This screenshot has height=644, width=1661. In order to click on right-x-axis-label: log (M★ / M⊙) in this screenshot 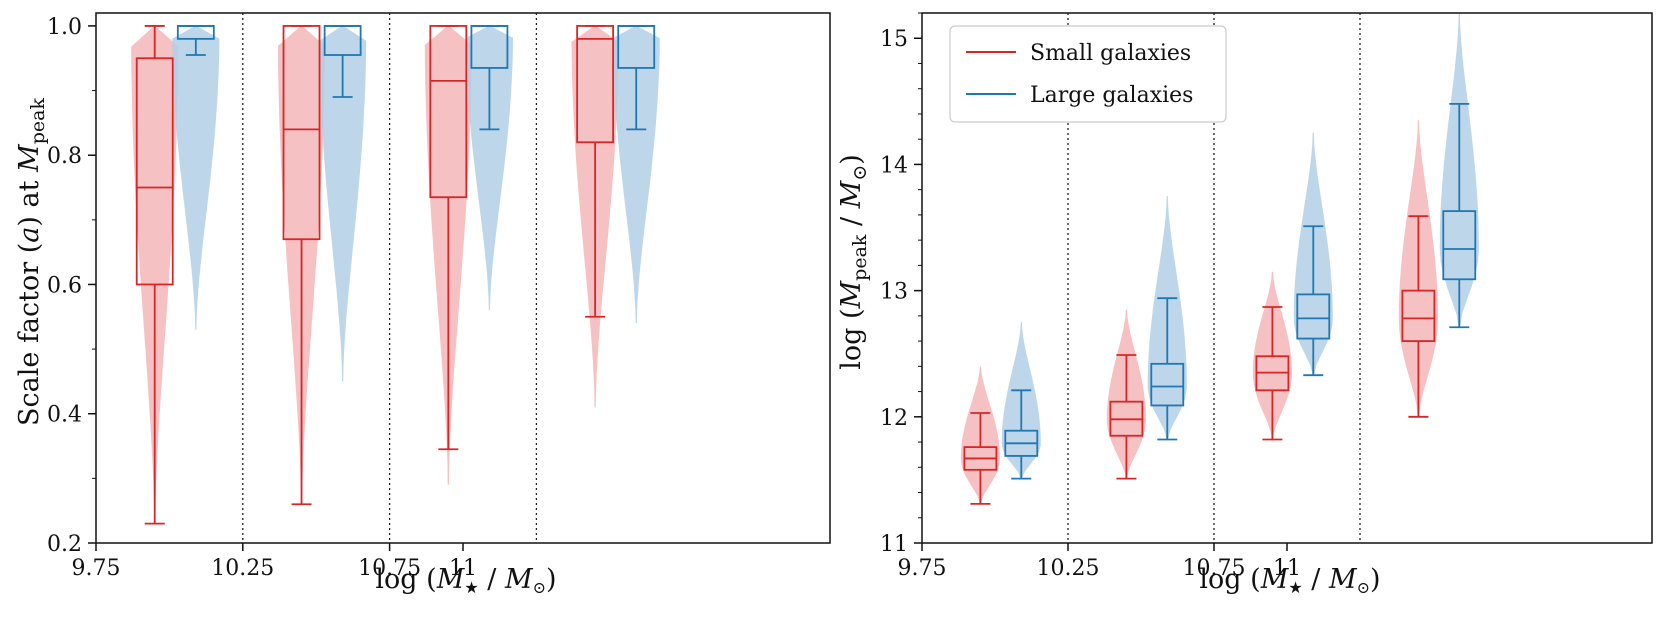, I will do `click(1289, 580)`.